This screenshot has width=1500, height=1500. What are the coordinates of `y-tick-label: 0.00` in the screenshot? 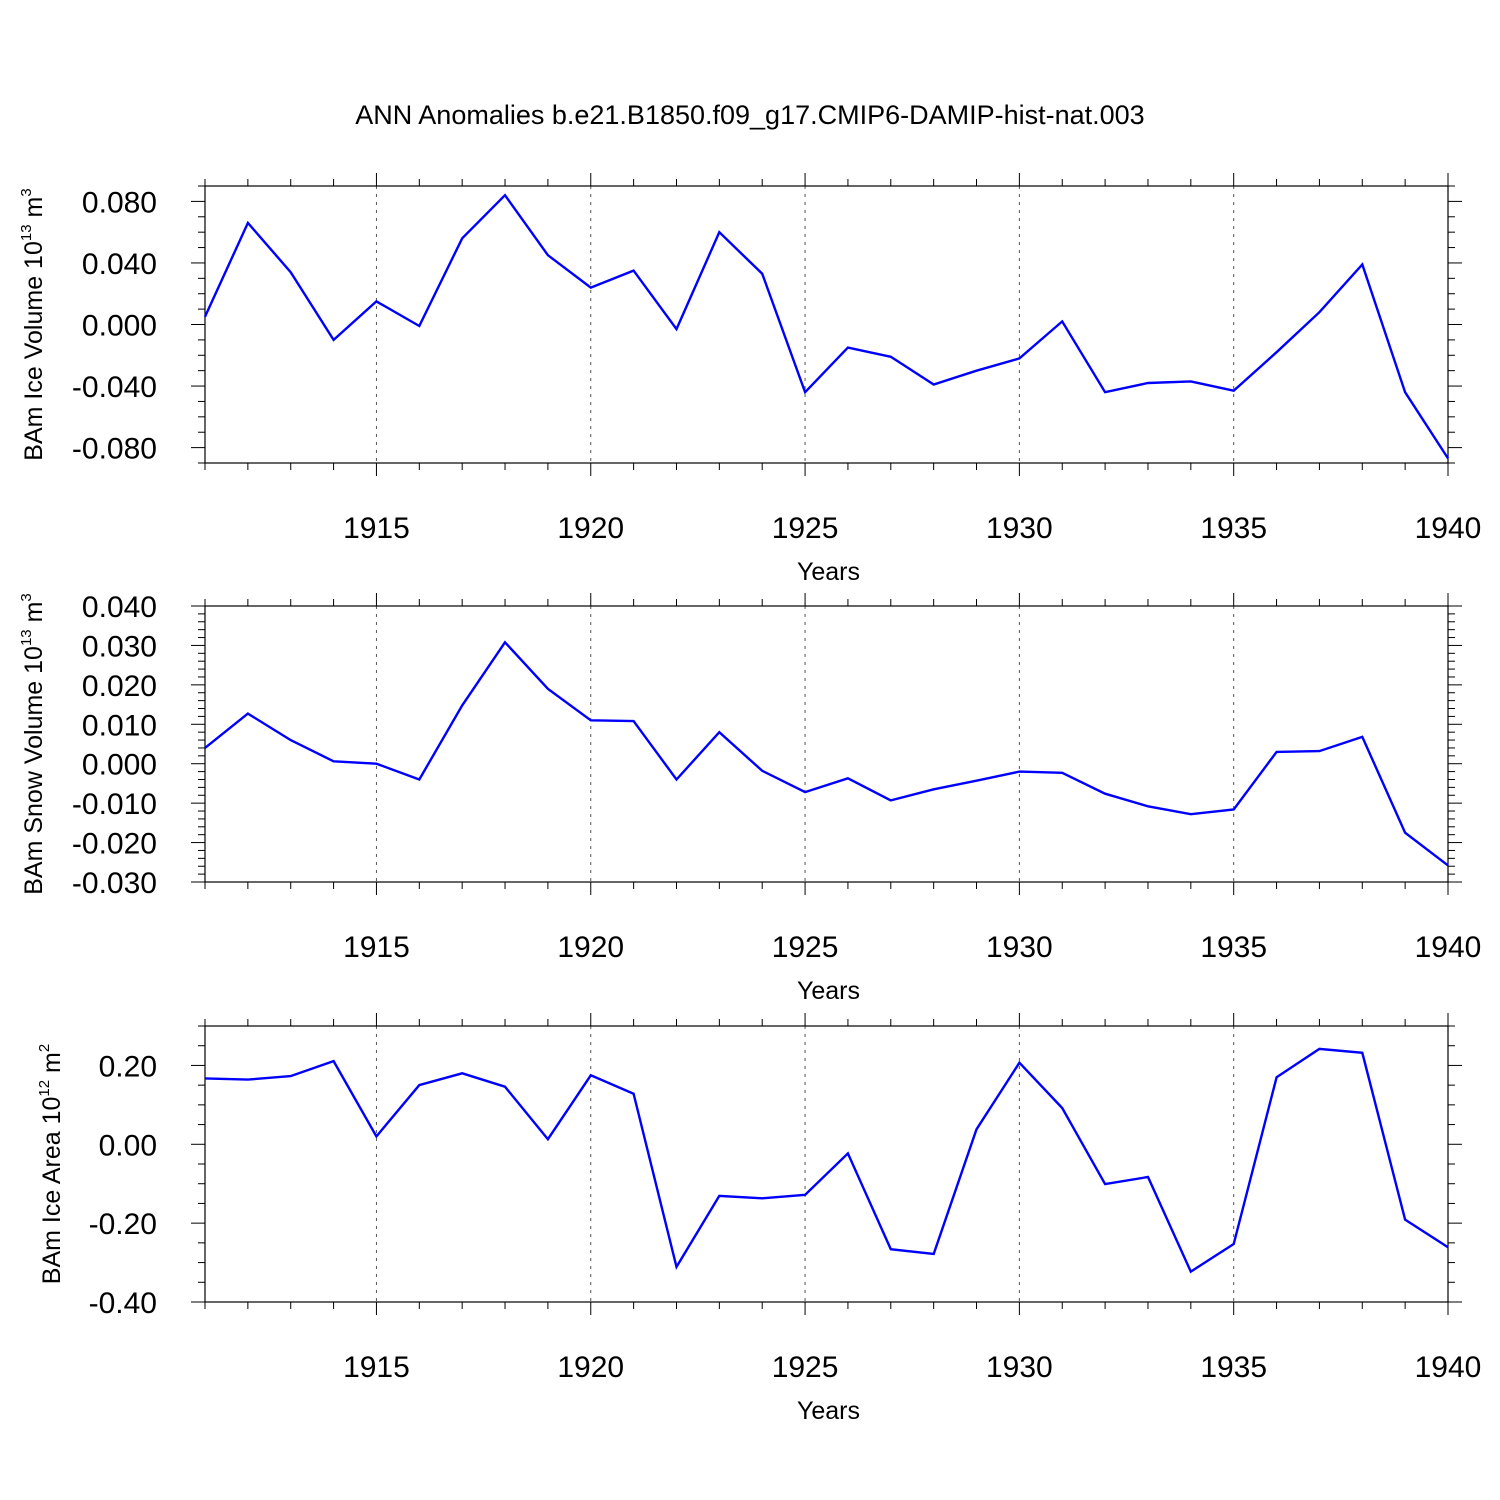 It's located at (128, 1145).